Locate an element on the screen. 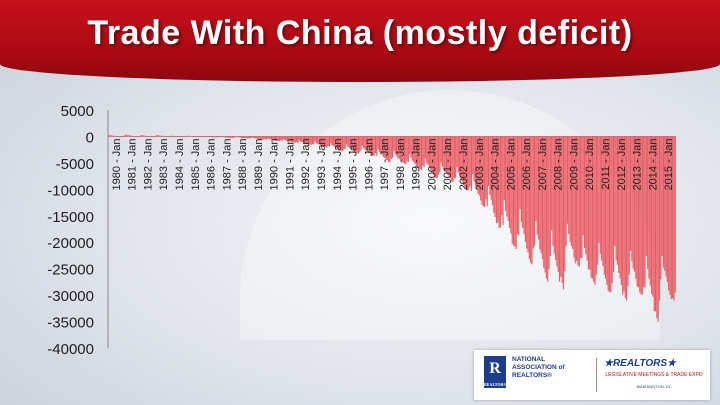 The height and width of the screenshot is (405, 720). x-tick-label: 2003 - Jan is located at coordinates (480, 164).